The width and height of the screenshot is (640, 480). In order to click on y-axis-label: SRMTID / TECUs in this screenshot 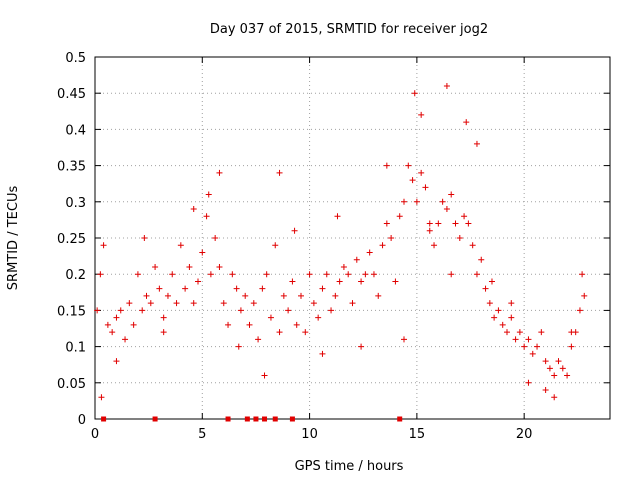, I will do `click(13, 238)`.